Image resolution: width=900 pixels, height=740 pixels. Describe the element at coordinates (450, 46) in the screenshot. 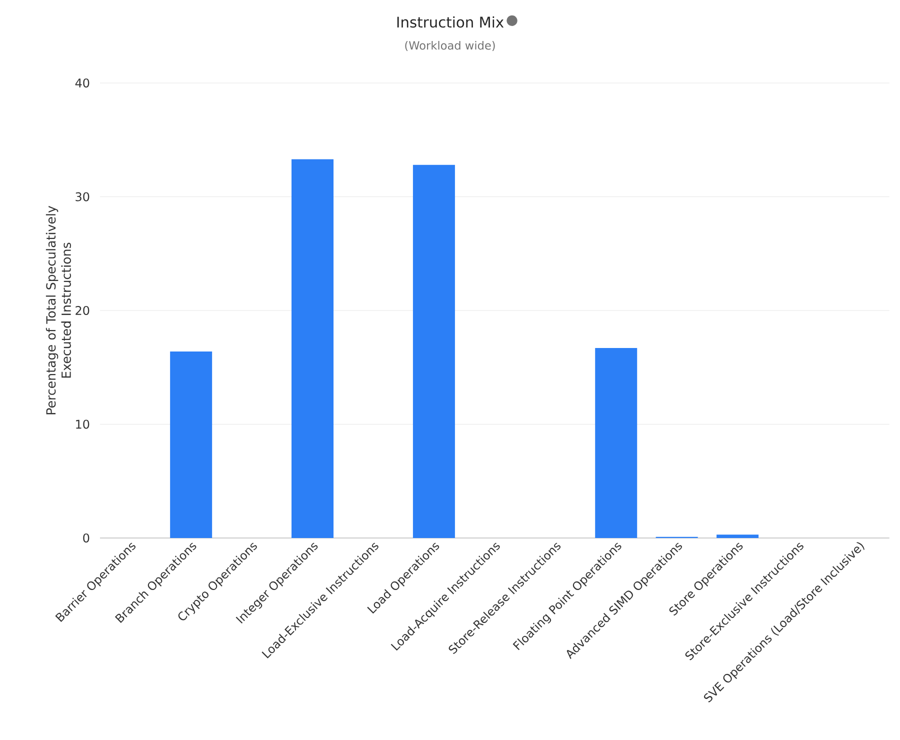

I see `chart-subtitle: (Workload wide)` at that location.